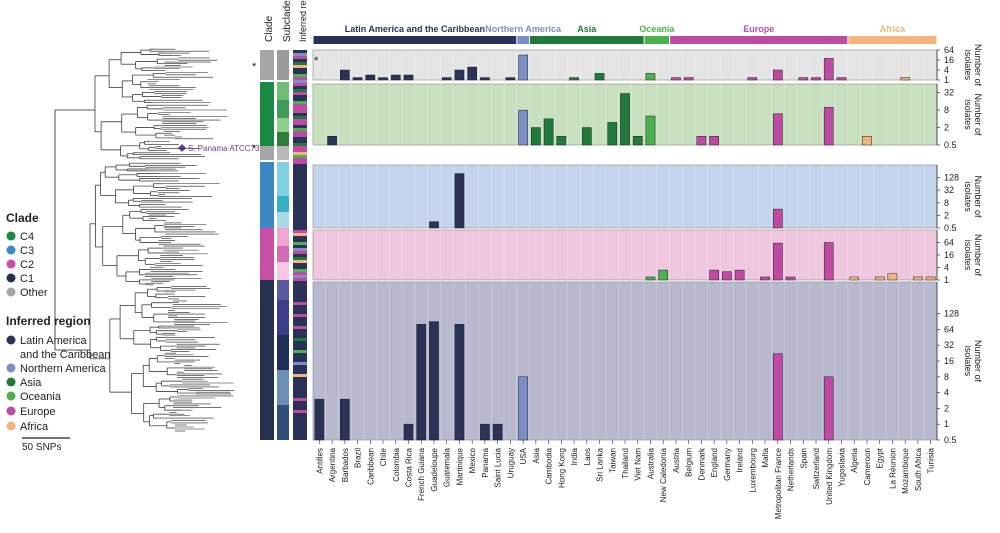  I want to click on legend-region-label: Africa, so click(34, 427).